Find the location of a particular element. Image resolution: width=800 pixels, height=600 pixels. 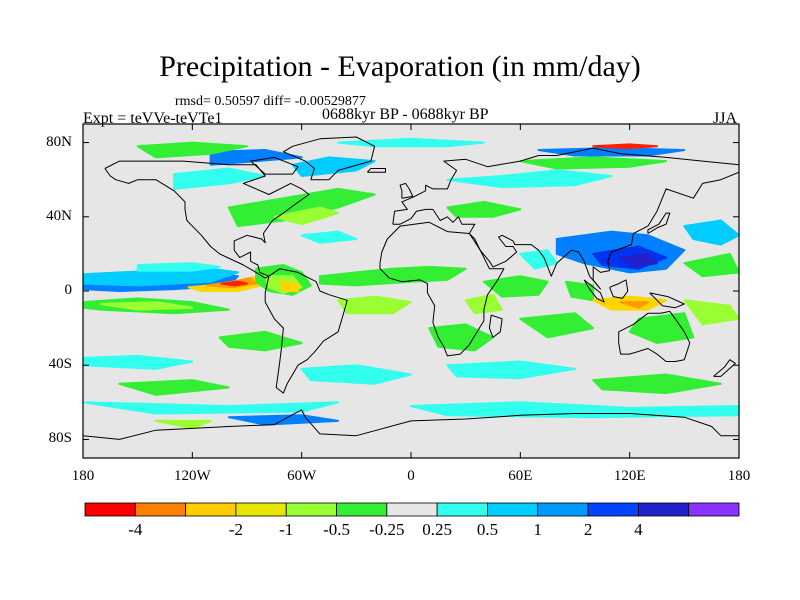

colorbar-label: -1 is located at coordinates (286, 529).